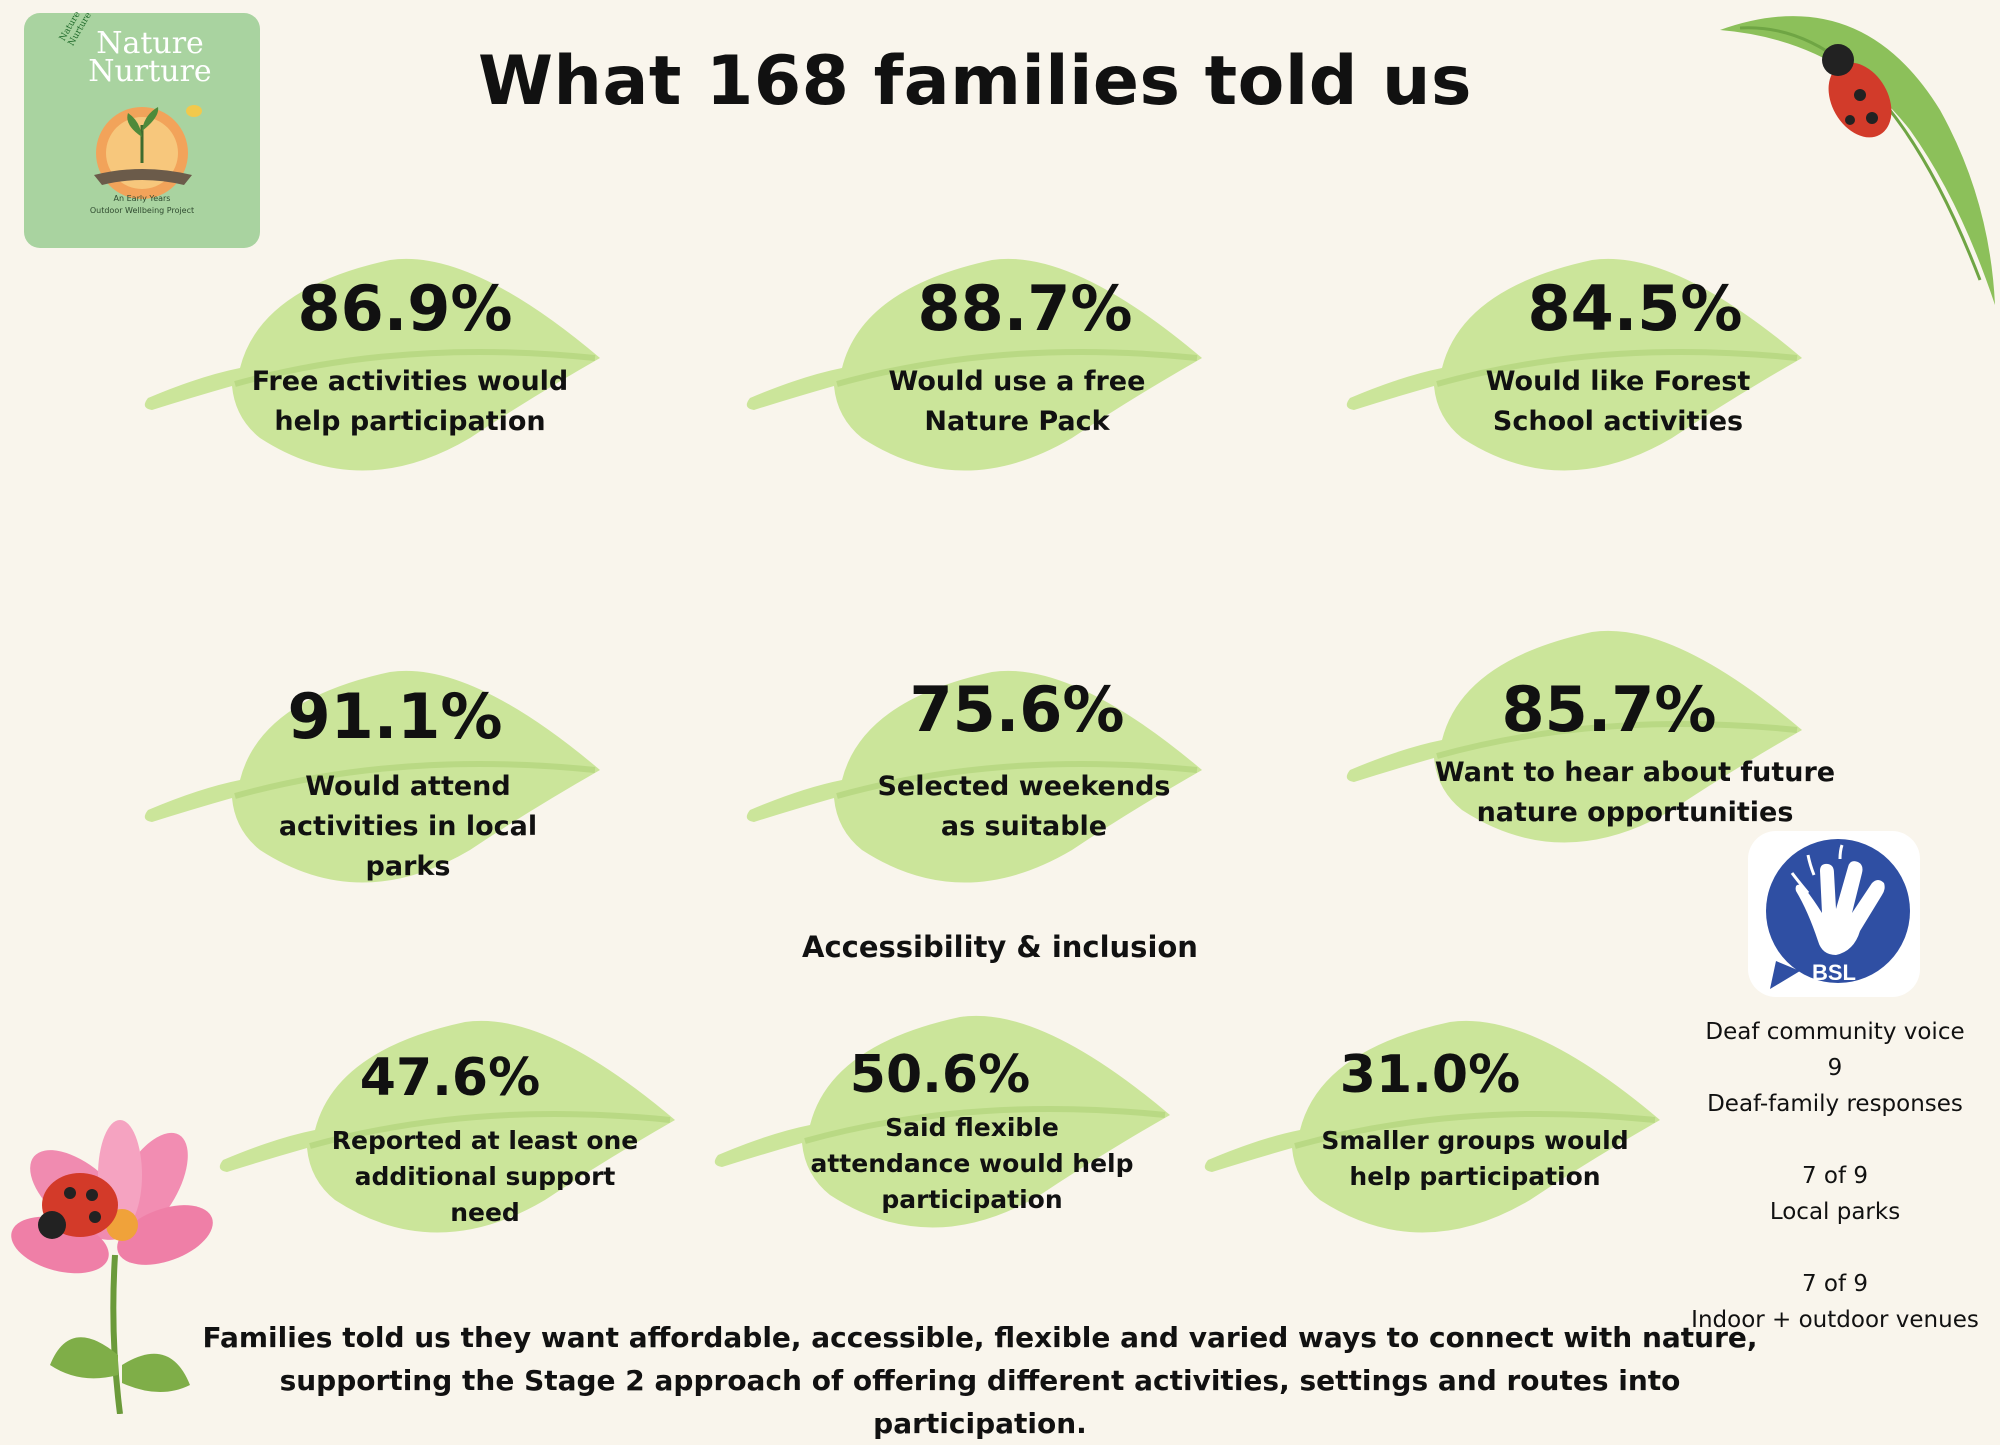 This screenshot has width=2000, height=1445. I want to click on logo-subtitle-line2: Outdoor Wellbeing Project, so click(142, 210).